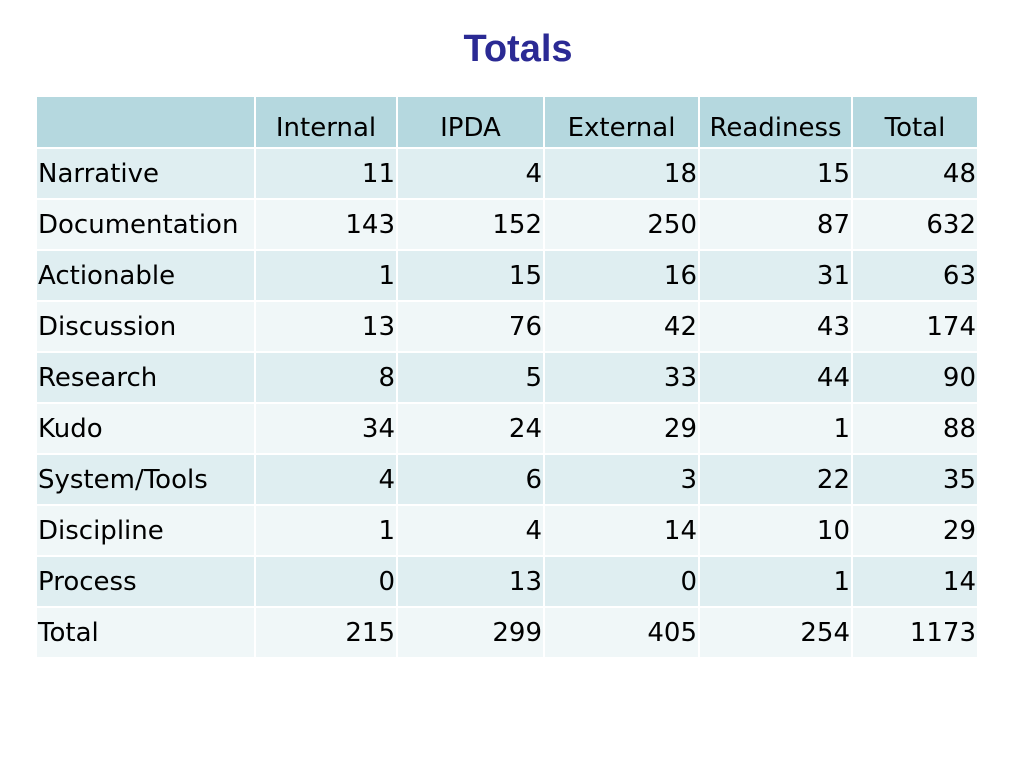  What do you see at coordinates (622, 378) in the screenshot?
I see `value-cell: 33` at bounding box center [622, 378].